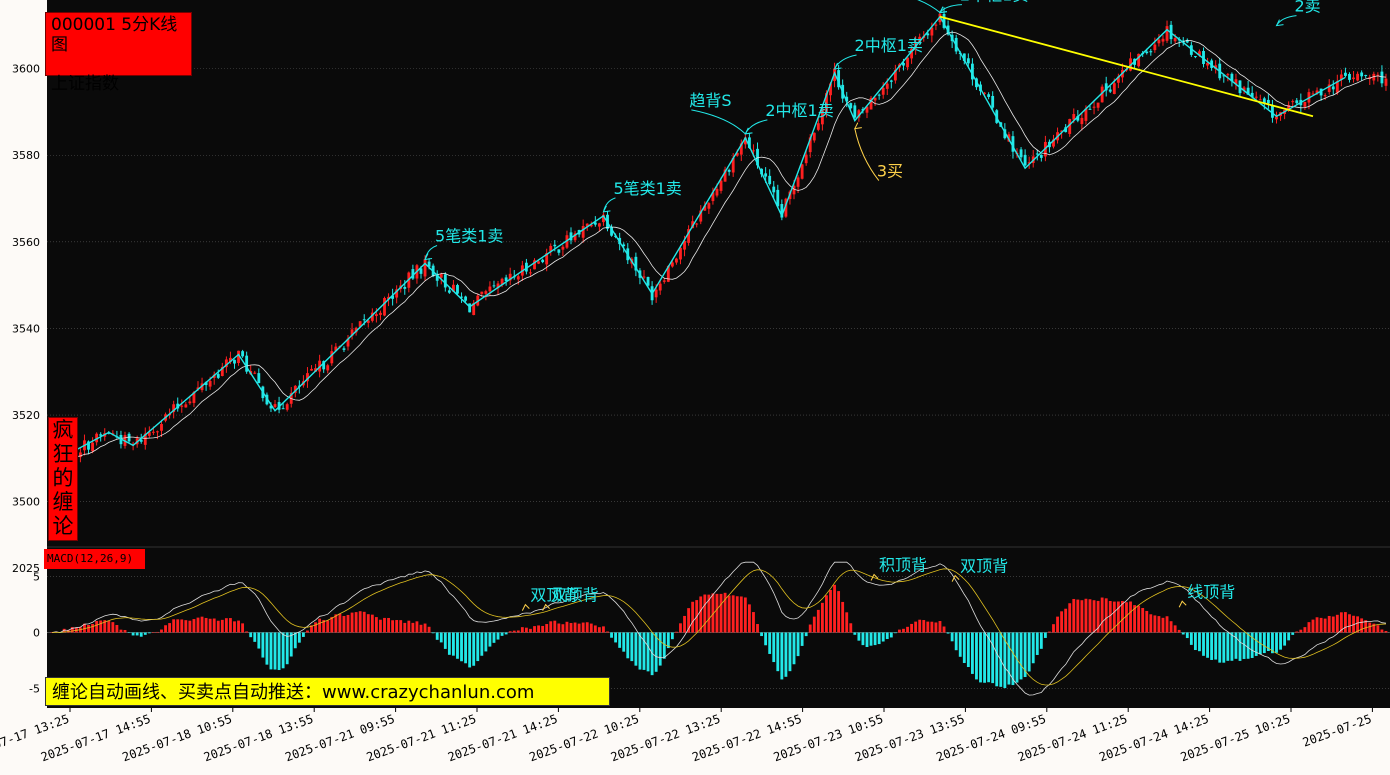 The image size is (1390, 775). What do you see at coordinates (26, 415) in the screenshot?
I see `price-tick-label: 3520` at bounding box center [26, 415].